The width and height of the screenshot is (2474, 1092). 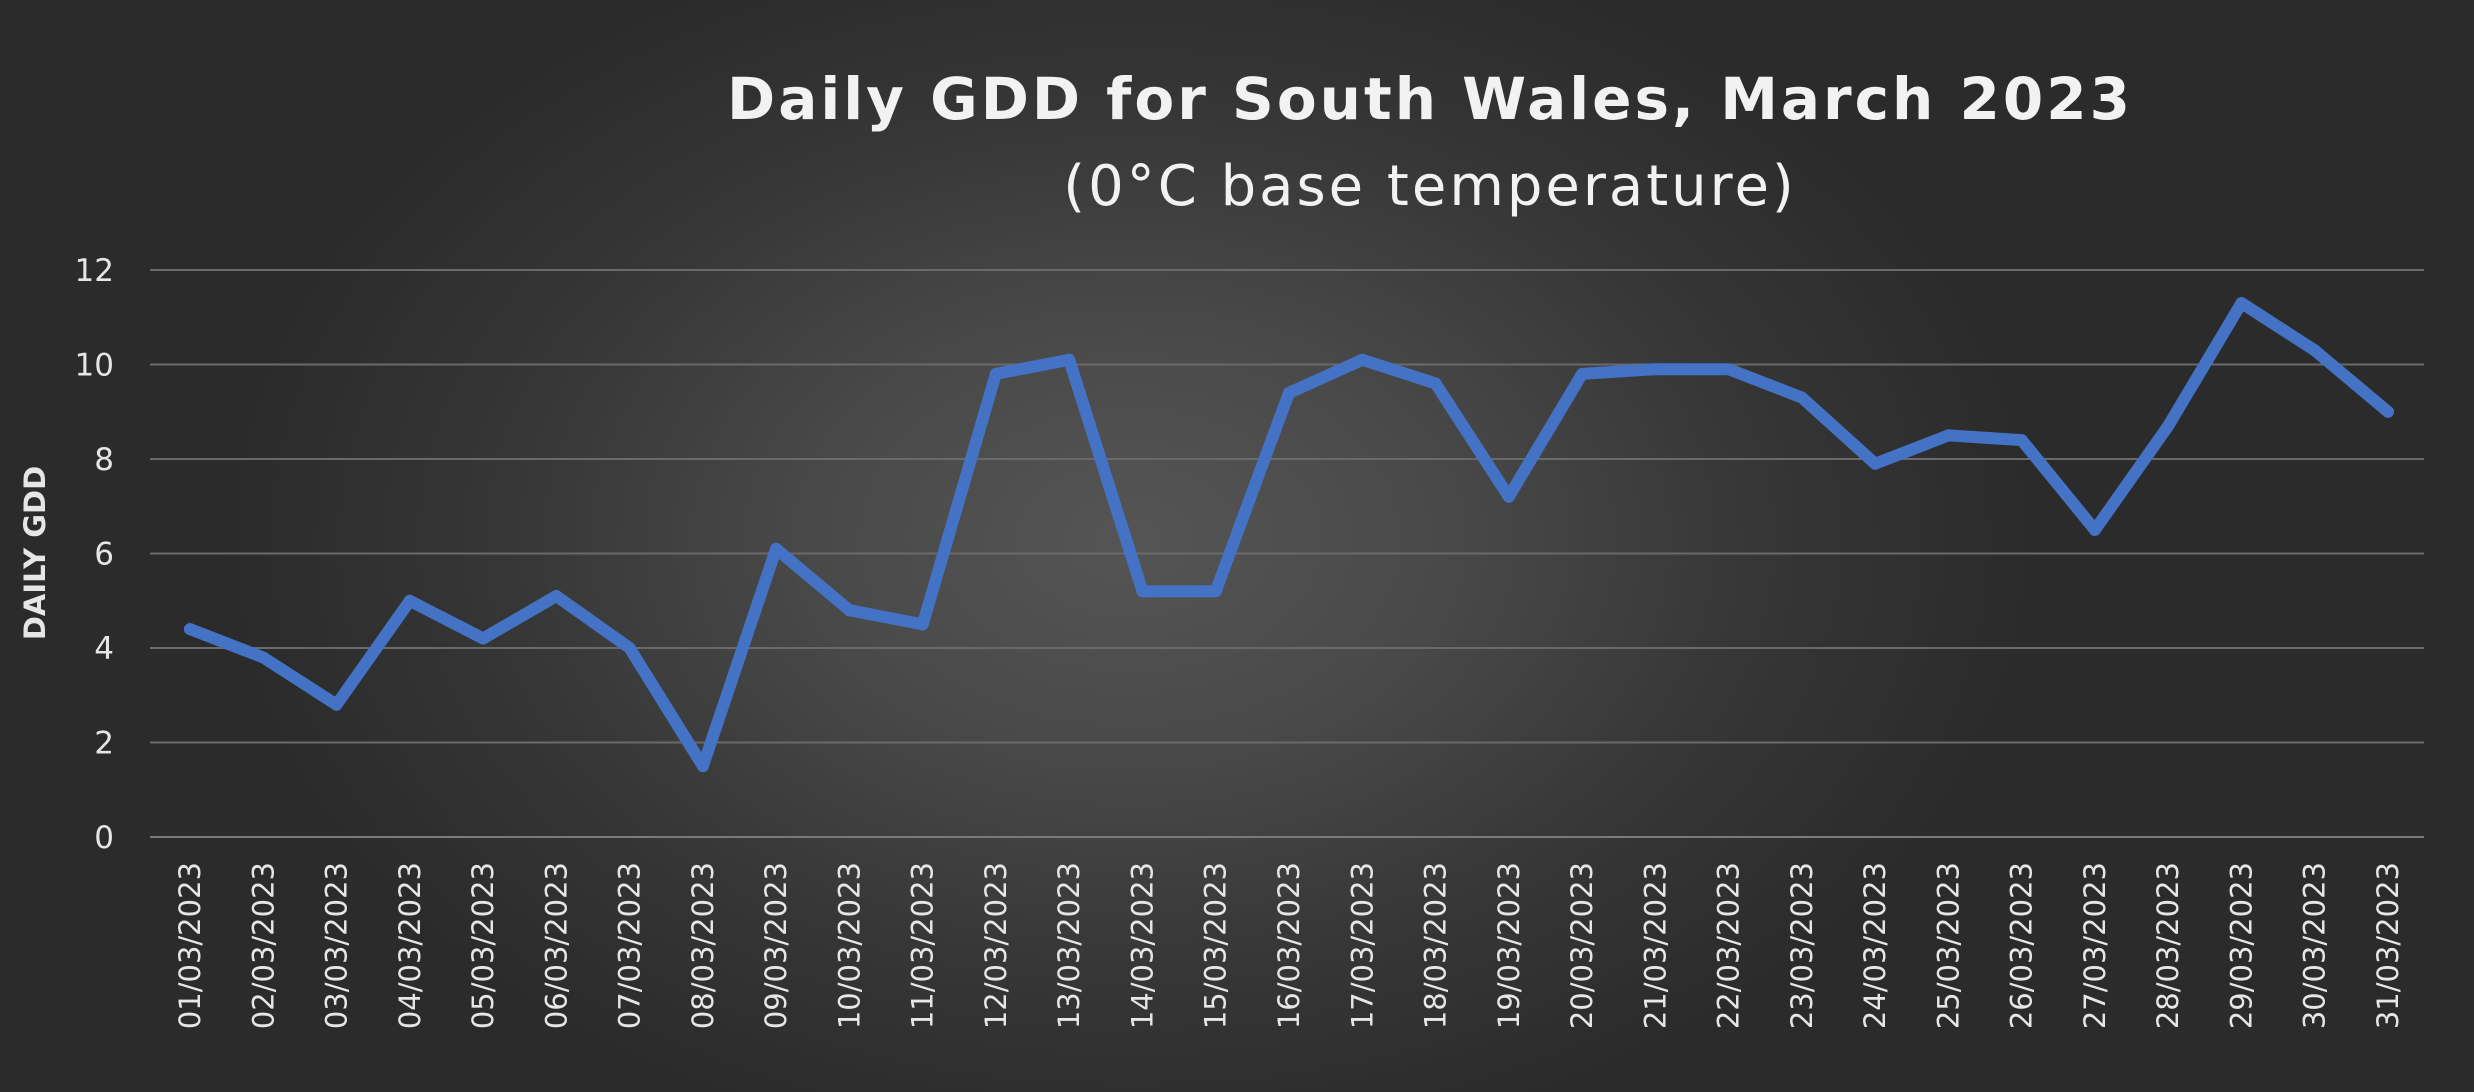 I want to click on y-tick-label: 4, so click(x=104, y=649).